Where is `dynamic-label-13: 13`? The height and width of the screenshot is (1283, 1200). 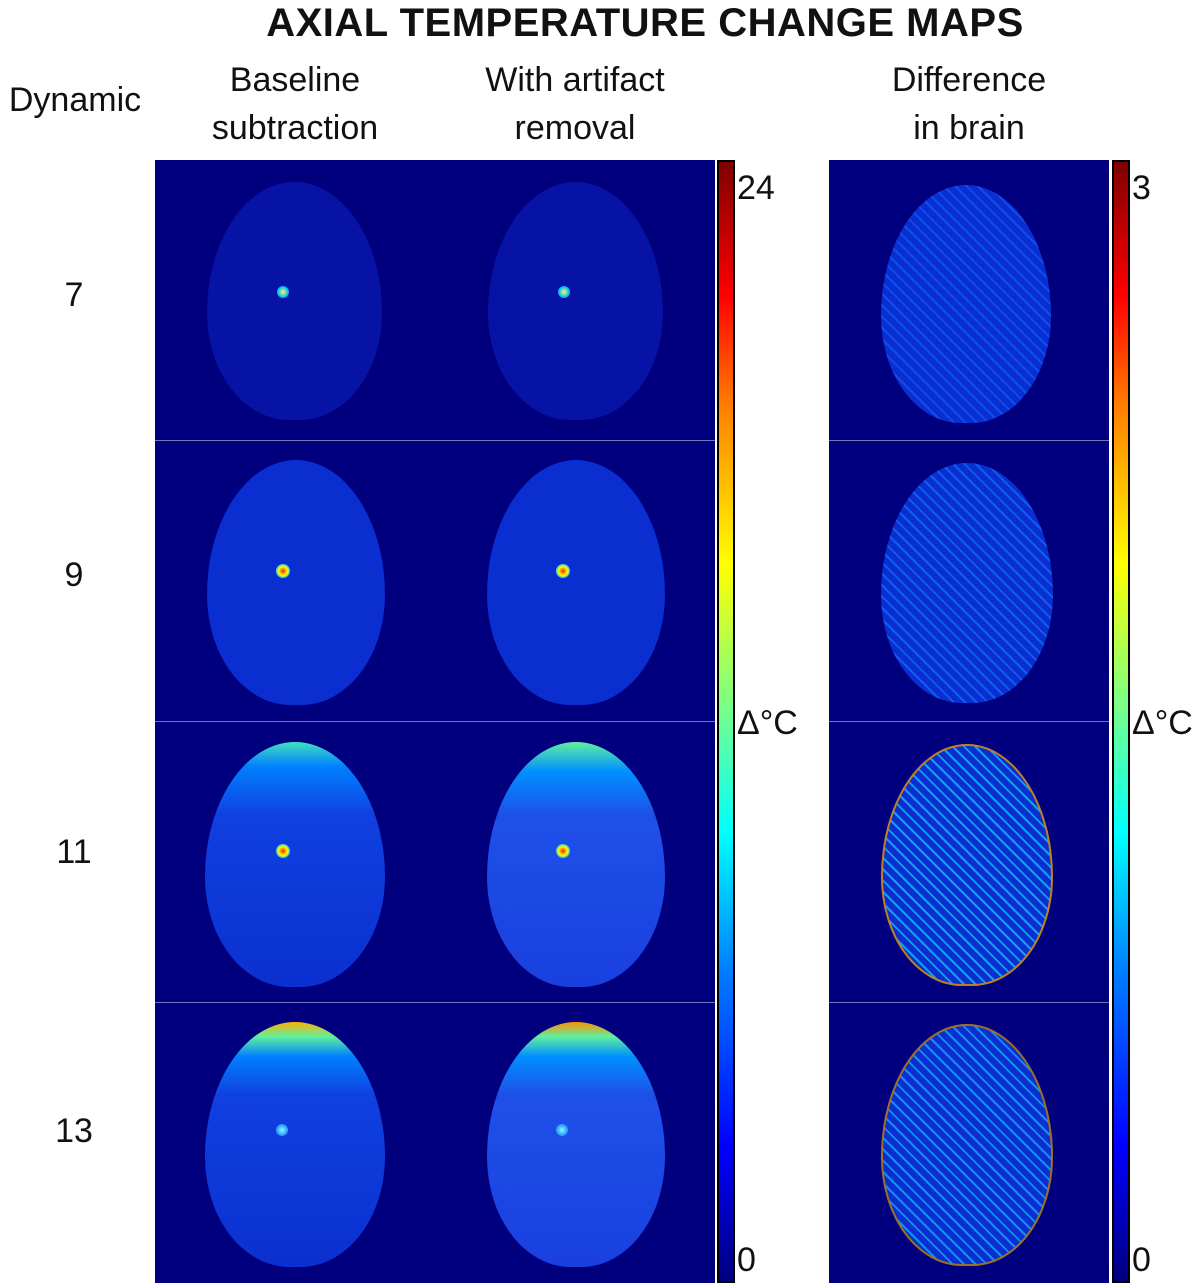 dynamic-label-13: 13 is located at coordinates (74, 1131).